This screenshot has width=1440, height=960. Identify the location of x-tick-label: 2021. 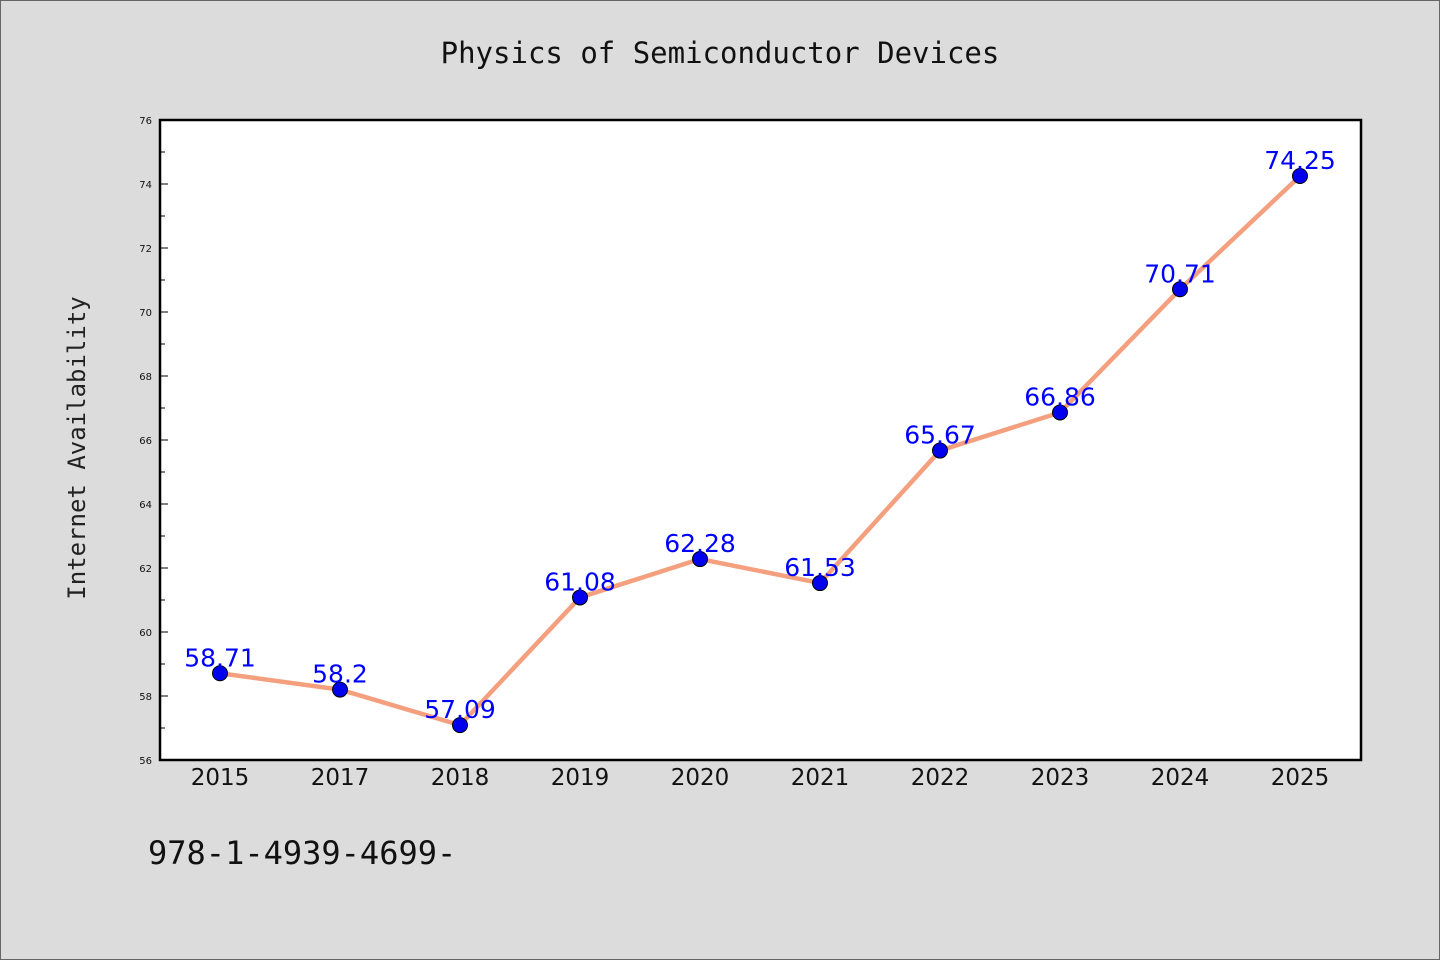
(820, 778).